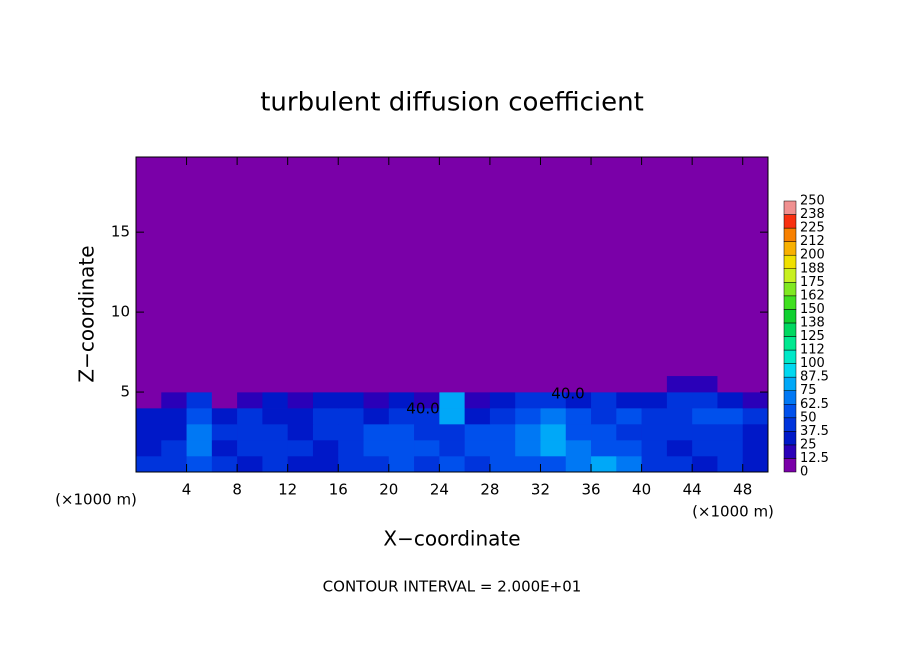 This screenshot has width=904, height=654. Describe the element at coordinates (814, 431) in the screenshot. I see `colorbar-label: 37.5` at that location.